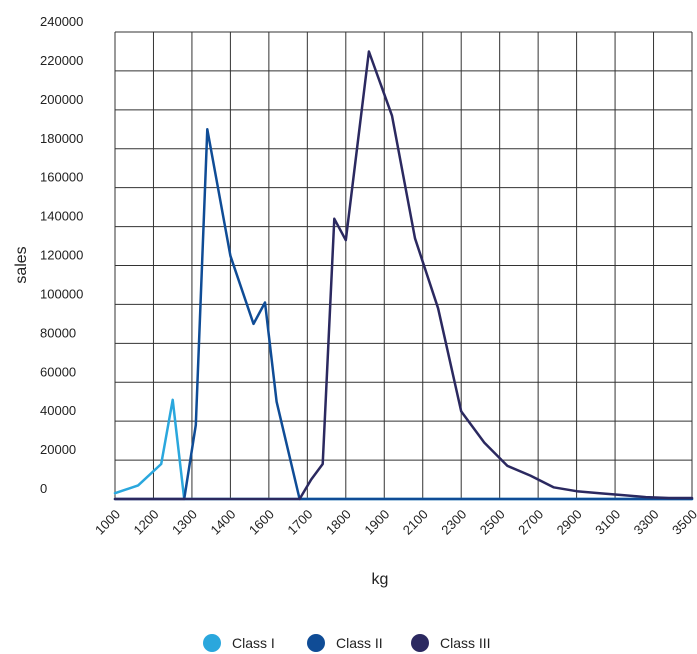 The image size is (697, 654). What do you see at coordinates (683, 522) in the screenshot?
I see `x-tick-label: 3500` at bounding box center [683, 522].